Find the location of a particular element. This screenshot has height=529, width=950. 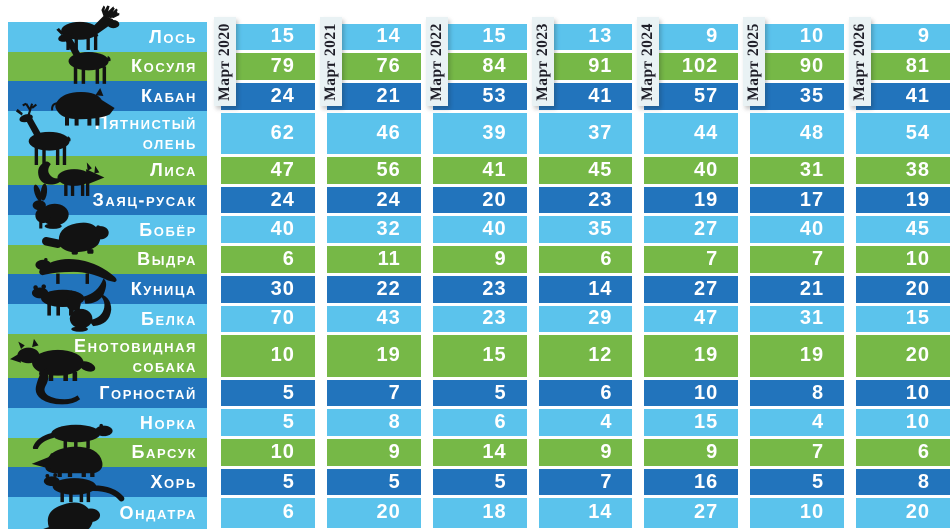

value-text: 20 is located at coordinates (479, 200).